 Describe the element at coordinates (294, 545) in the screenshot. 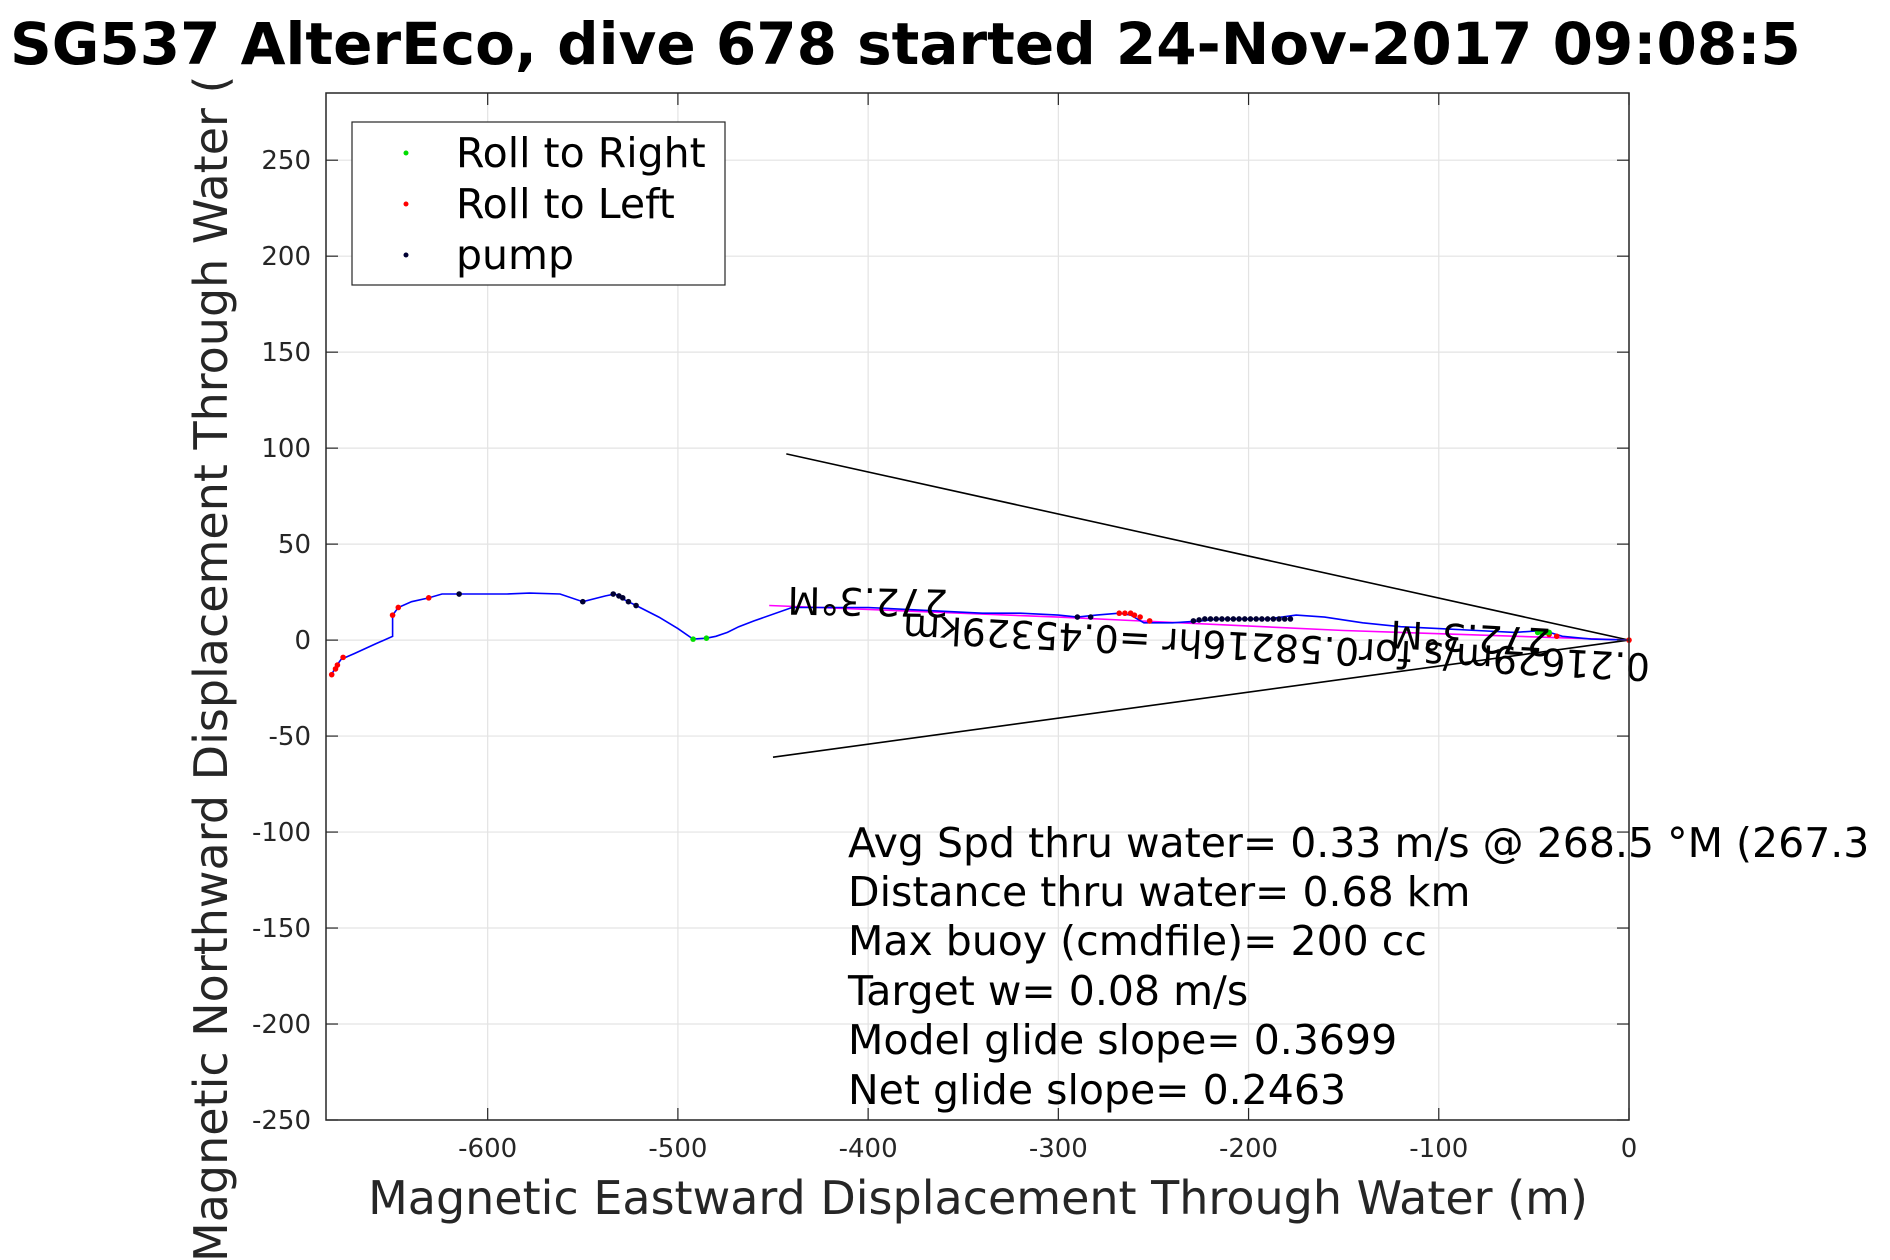

I see `y-tick-label: 50` at that location.